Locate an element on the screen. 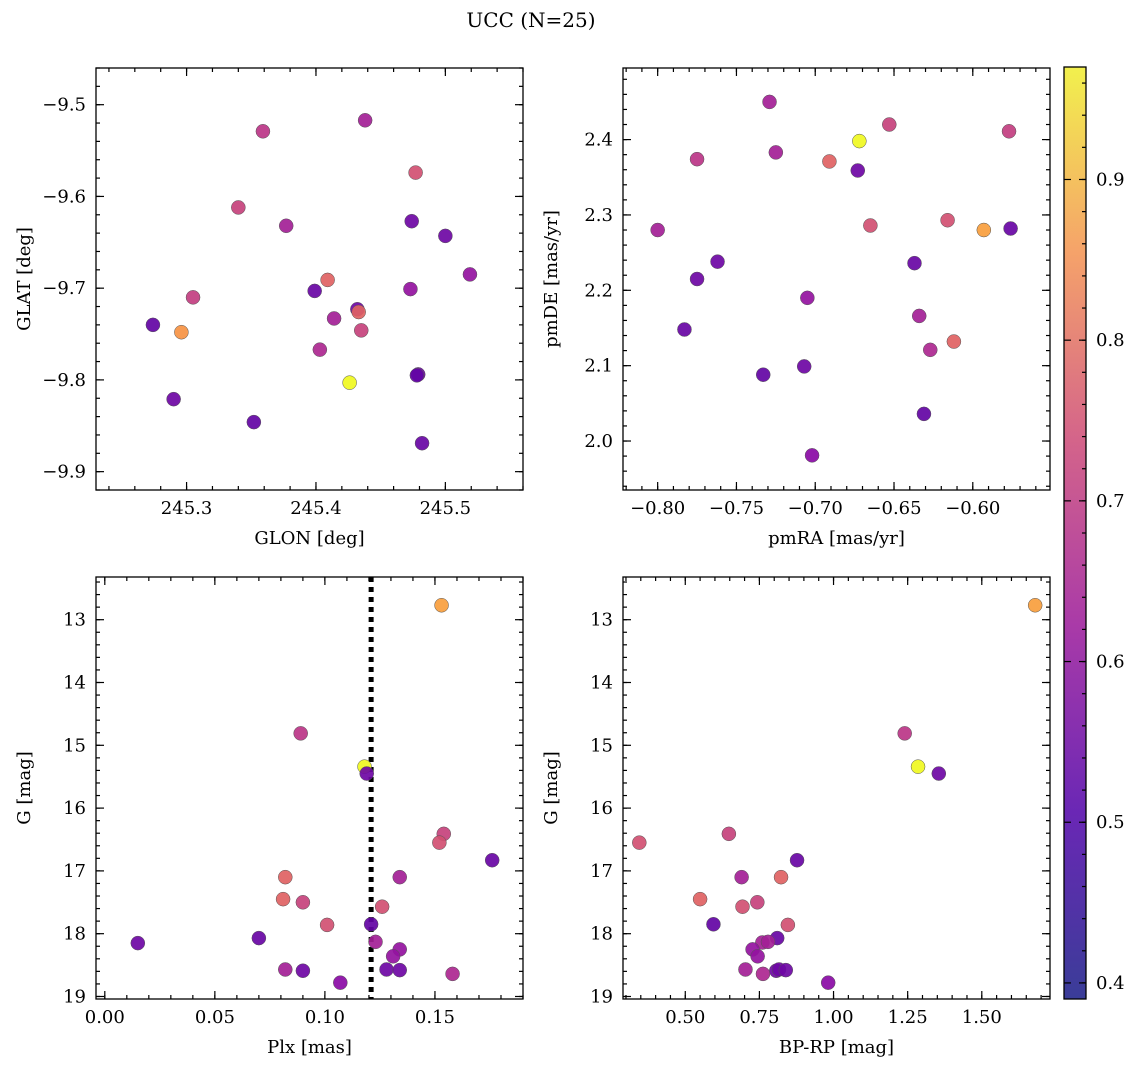 The width and height of the screenshot is (1136, 1067). x-tick-label: −0.65 is located at coordinates (893, 508).